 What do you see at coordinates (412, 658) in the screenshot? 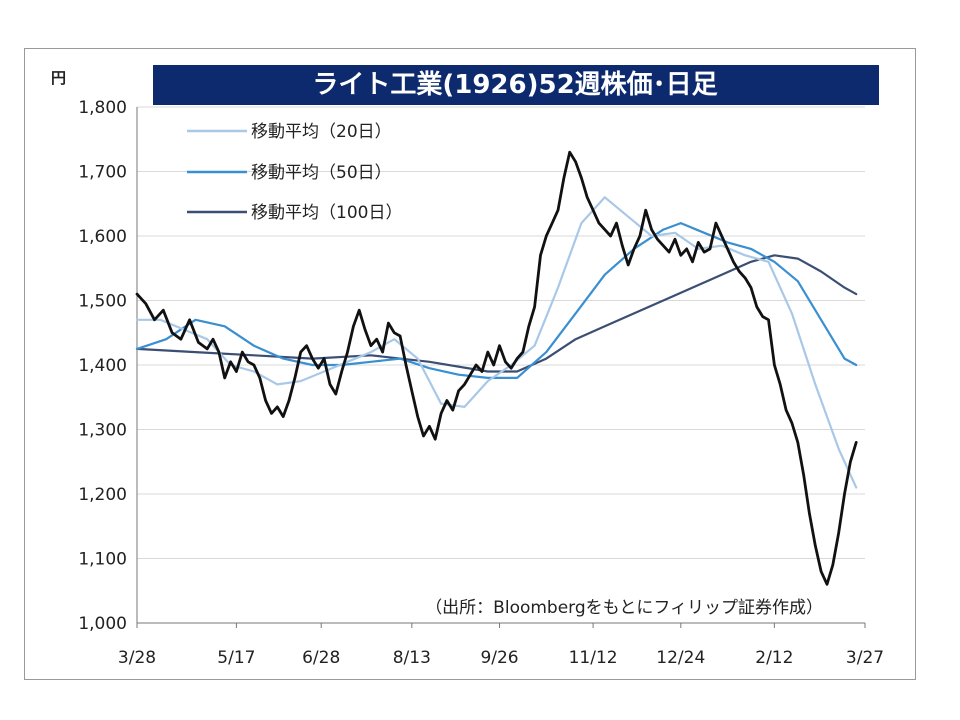
I see `x-tick-label: 8/13` at bounding box center [412, 658].